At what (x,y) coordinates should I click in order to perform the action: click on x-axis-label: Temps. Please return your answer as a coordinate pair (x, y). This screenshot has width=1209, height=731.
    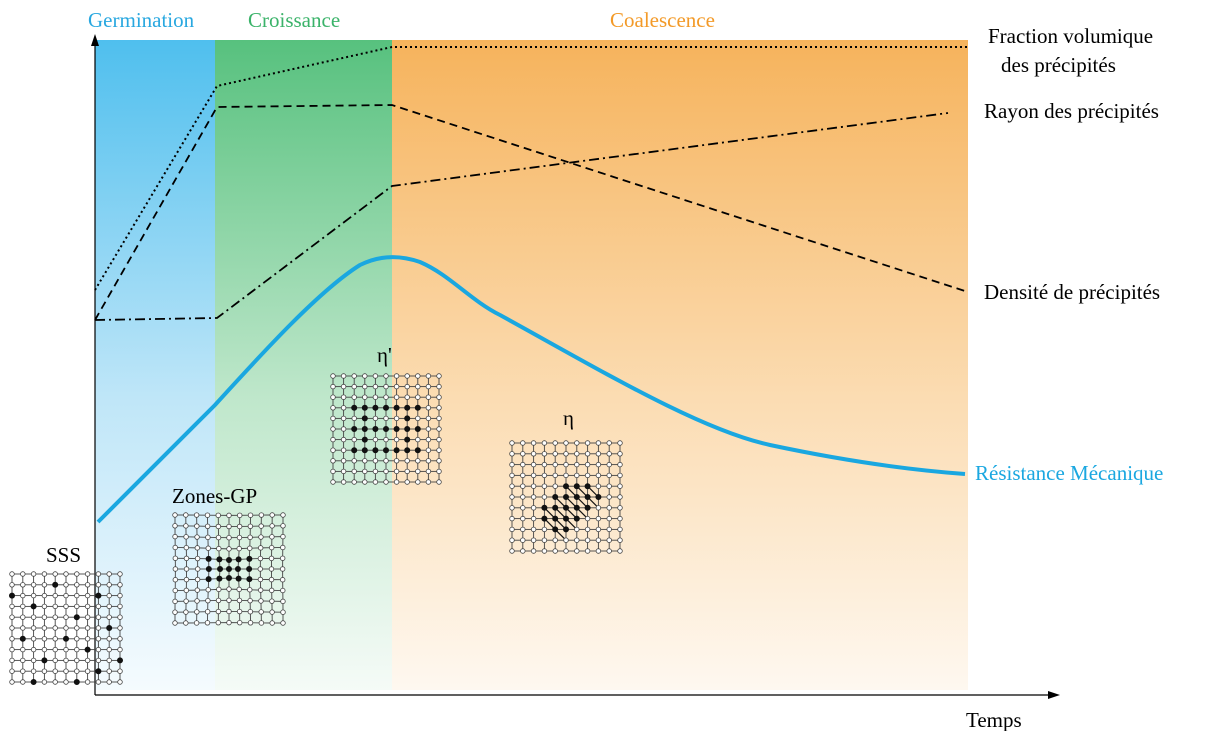
    Looking at the image, I should click on (994, 719).